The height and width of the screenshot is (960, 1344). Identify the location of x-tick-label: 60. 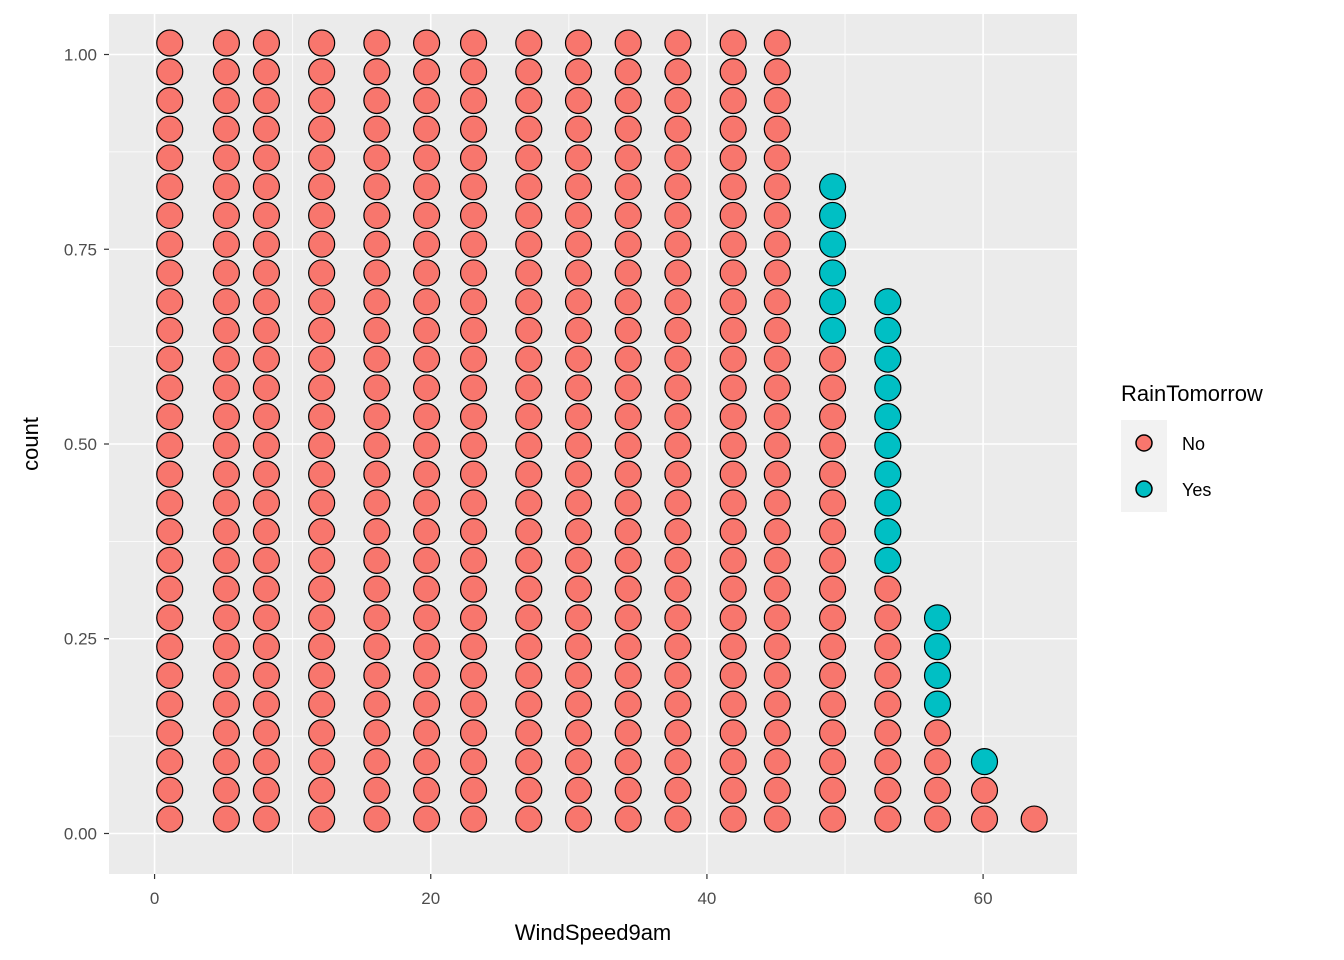
(983, 898).